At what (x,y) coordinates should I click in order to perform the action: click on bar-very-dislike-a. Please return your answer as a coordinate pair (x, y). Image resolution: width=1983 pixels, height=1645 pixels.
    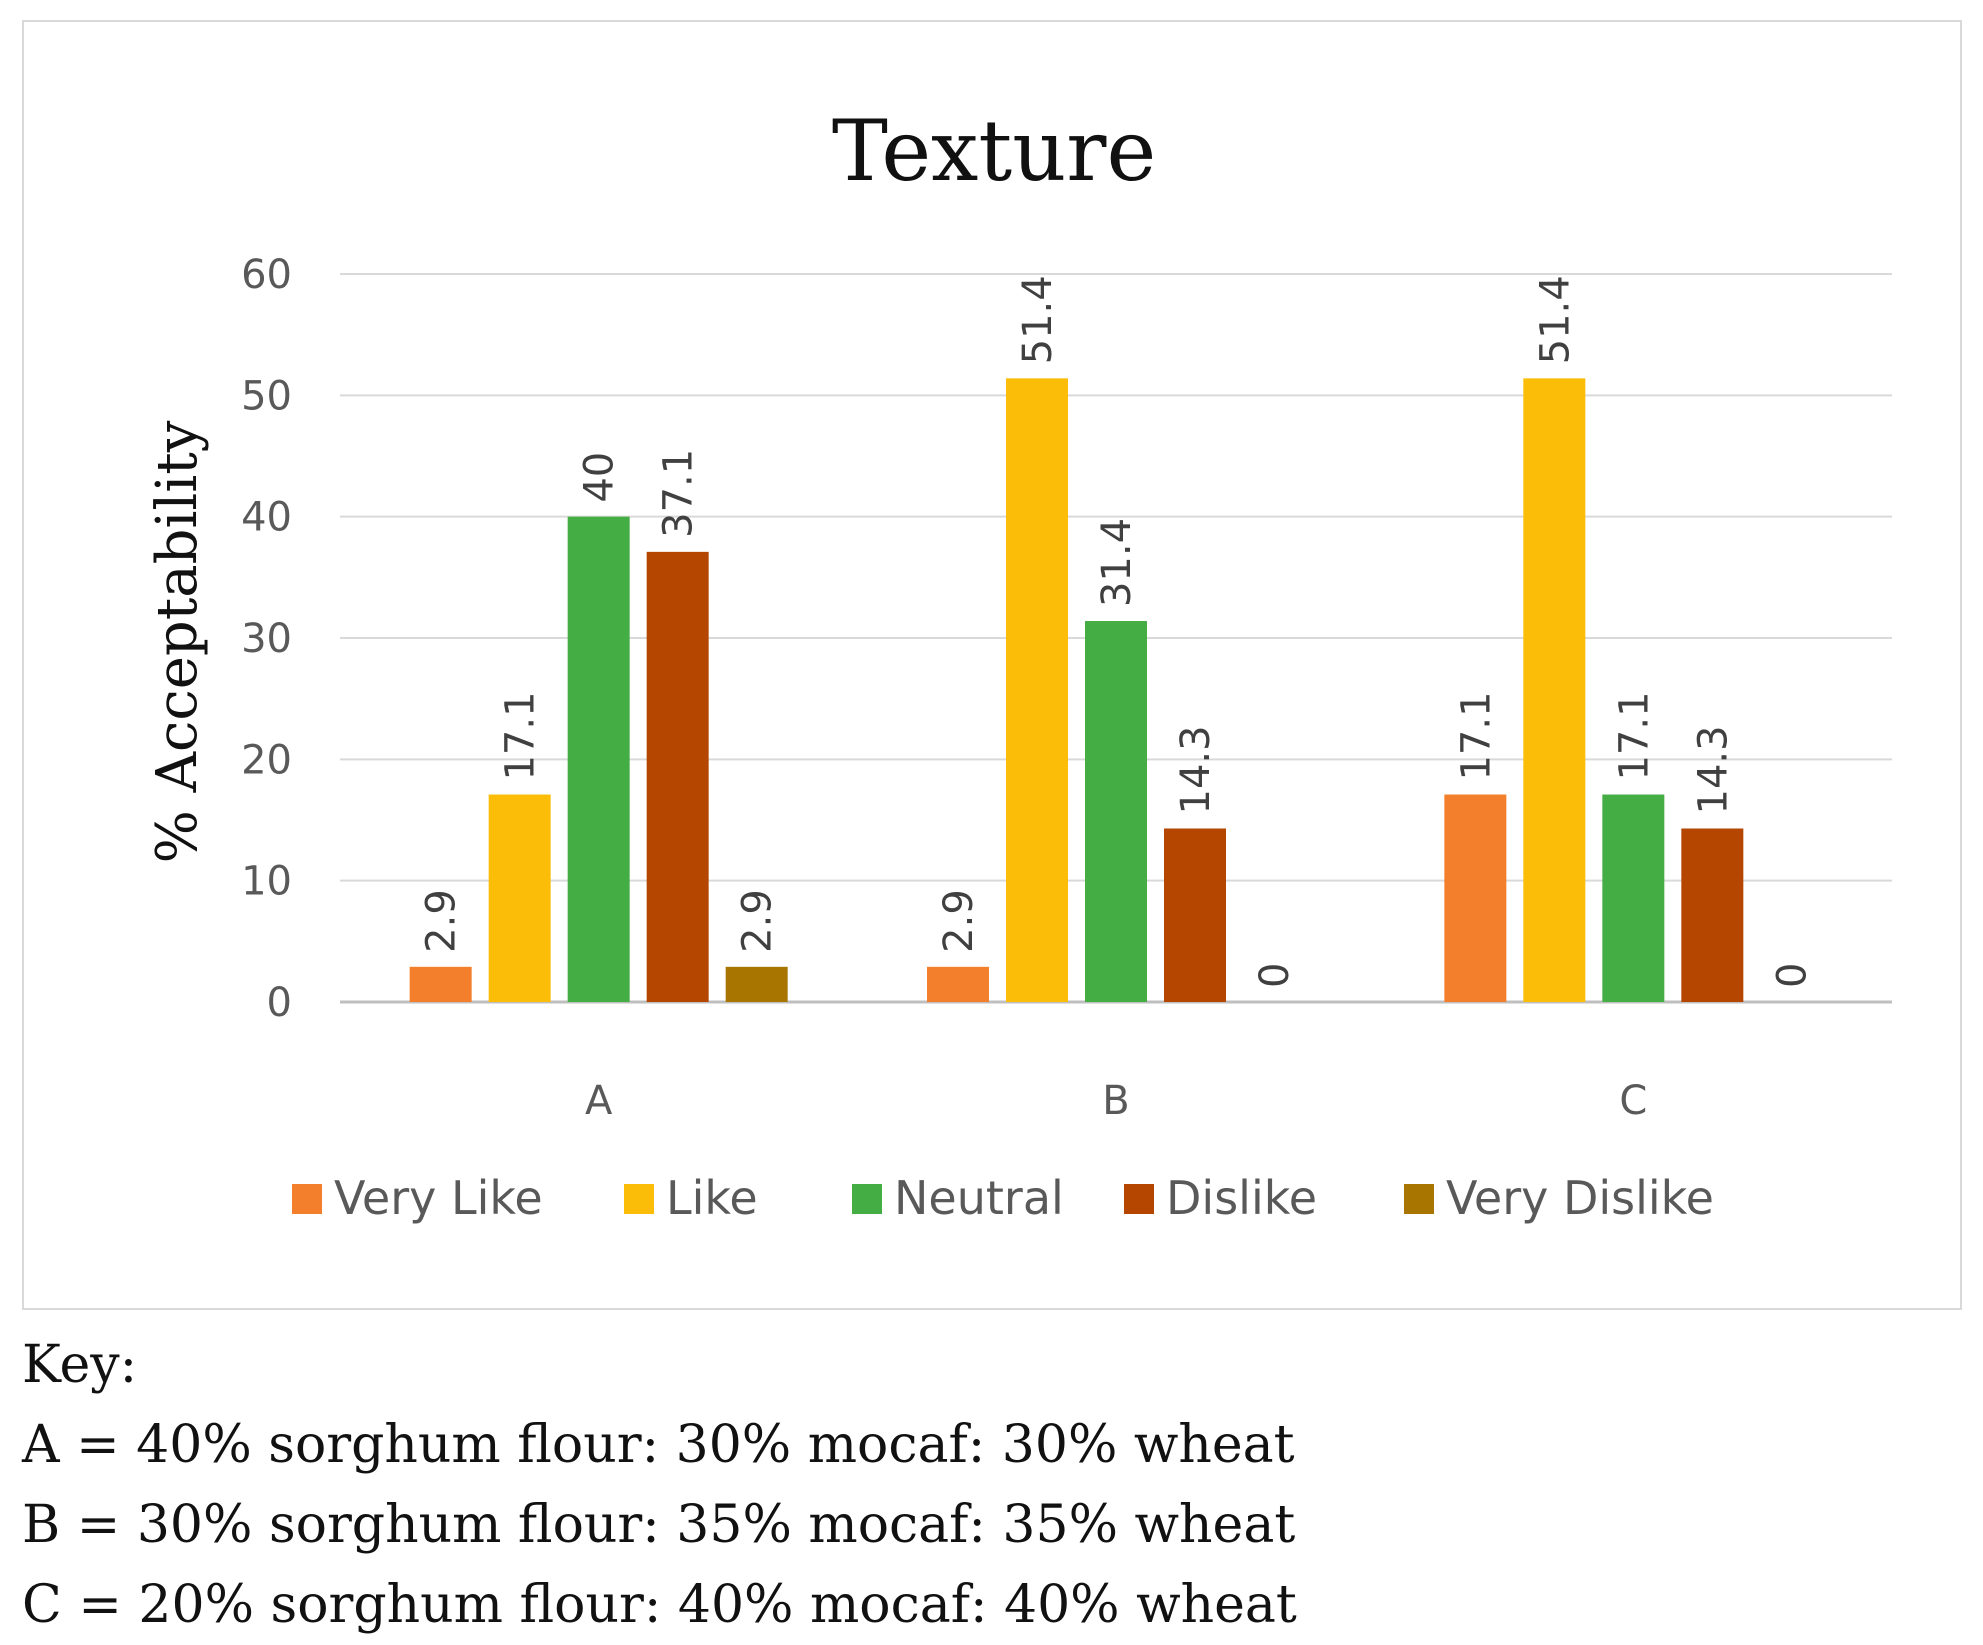
    Looking at the image, I should click on (756, 984).